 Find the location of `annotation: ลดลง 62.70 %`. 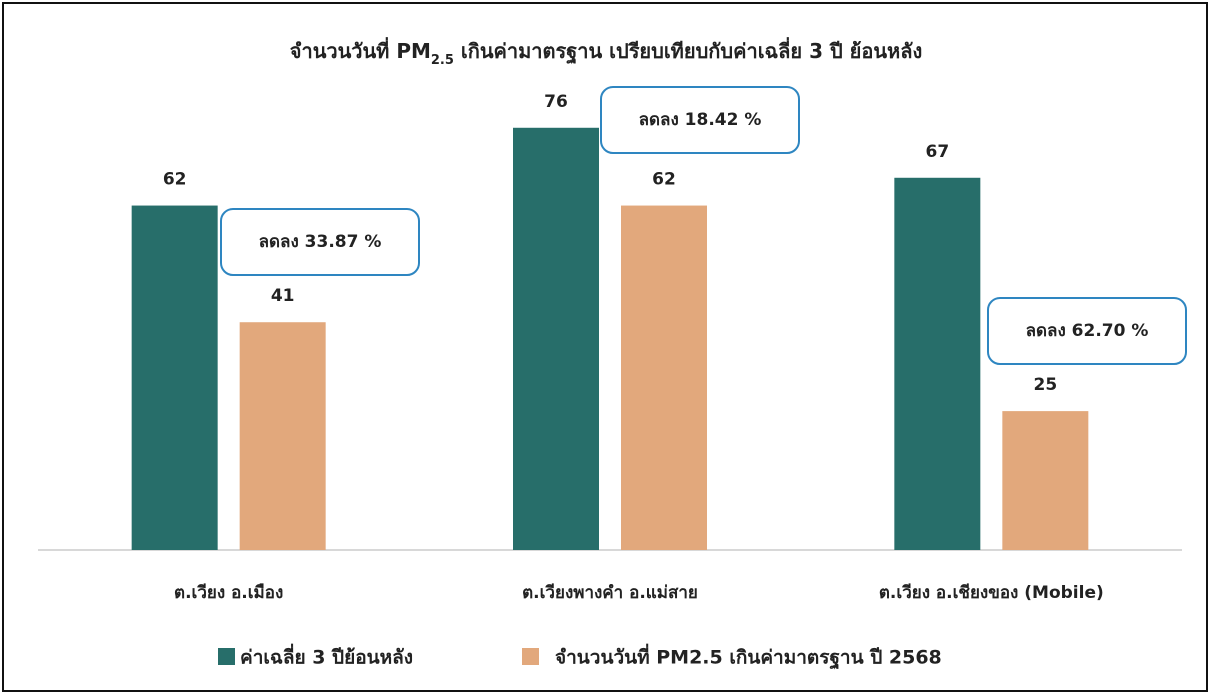

annotation: ลดลง 62.70 % is located at coordinates (1087, 331).